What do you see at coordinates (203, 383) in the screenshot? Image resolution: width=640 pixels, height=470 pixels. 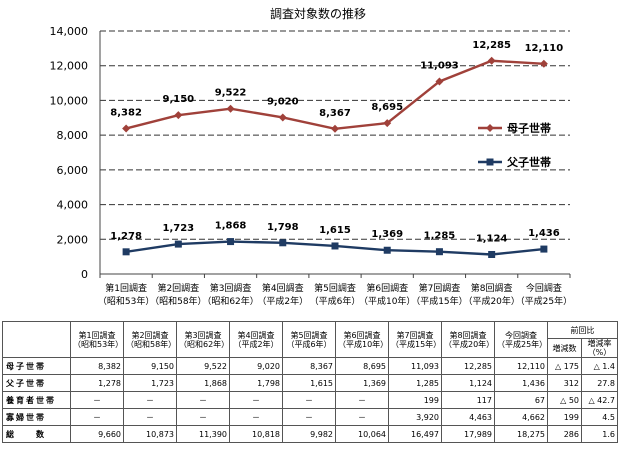 I see `table-cell: 1,868` at bounding box center [203, 383].